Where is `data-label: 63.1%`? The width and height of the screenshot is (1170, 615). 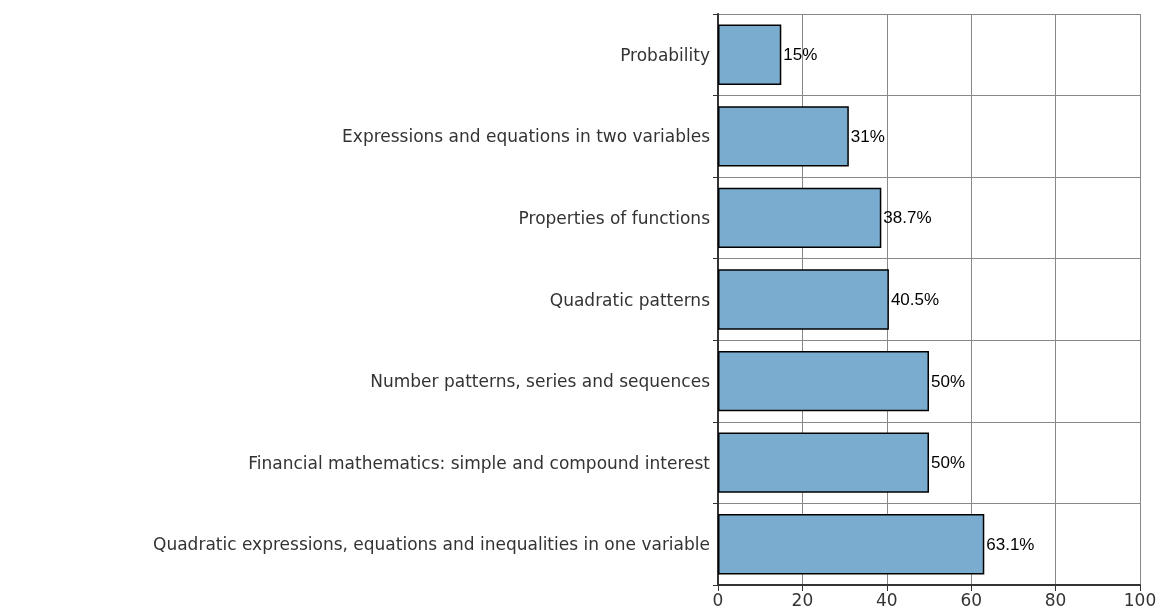
data-label: 63.1% is located at coordinates (1010, 544).